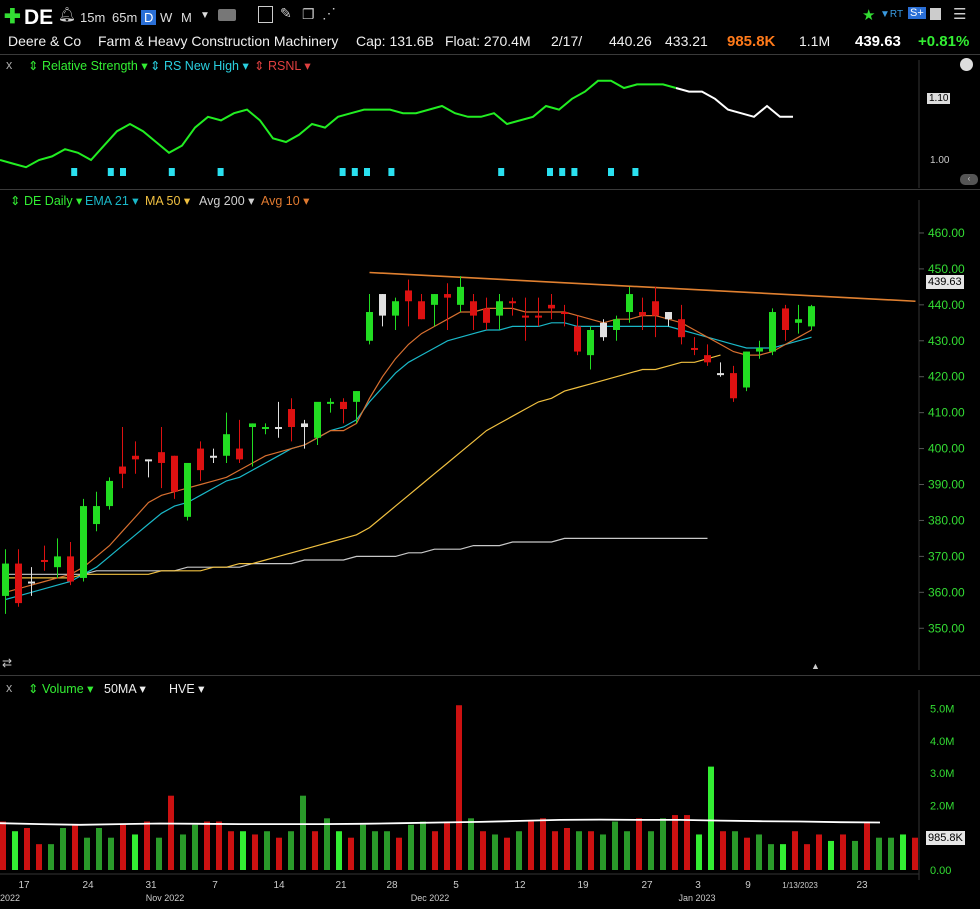 This screenshot has height=909, width=980. I want to click on close-rs-pane-icon: x, so click(9, 65).